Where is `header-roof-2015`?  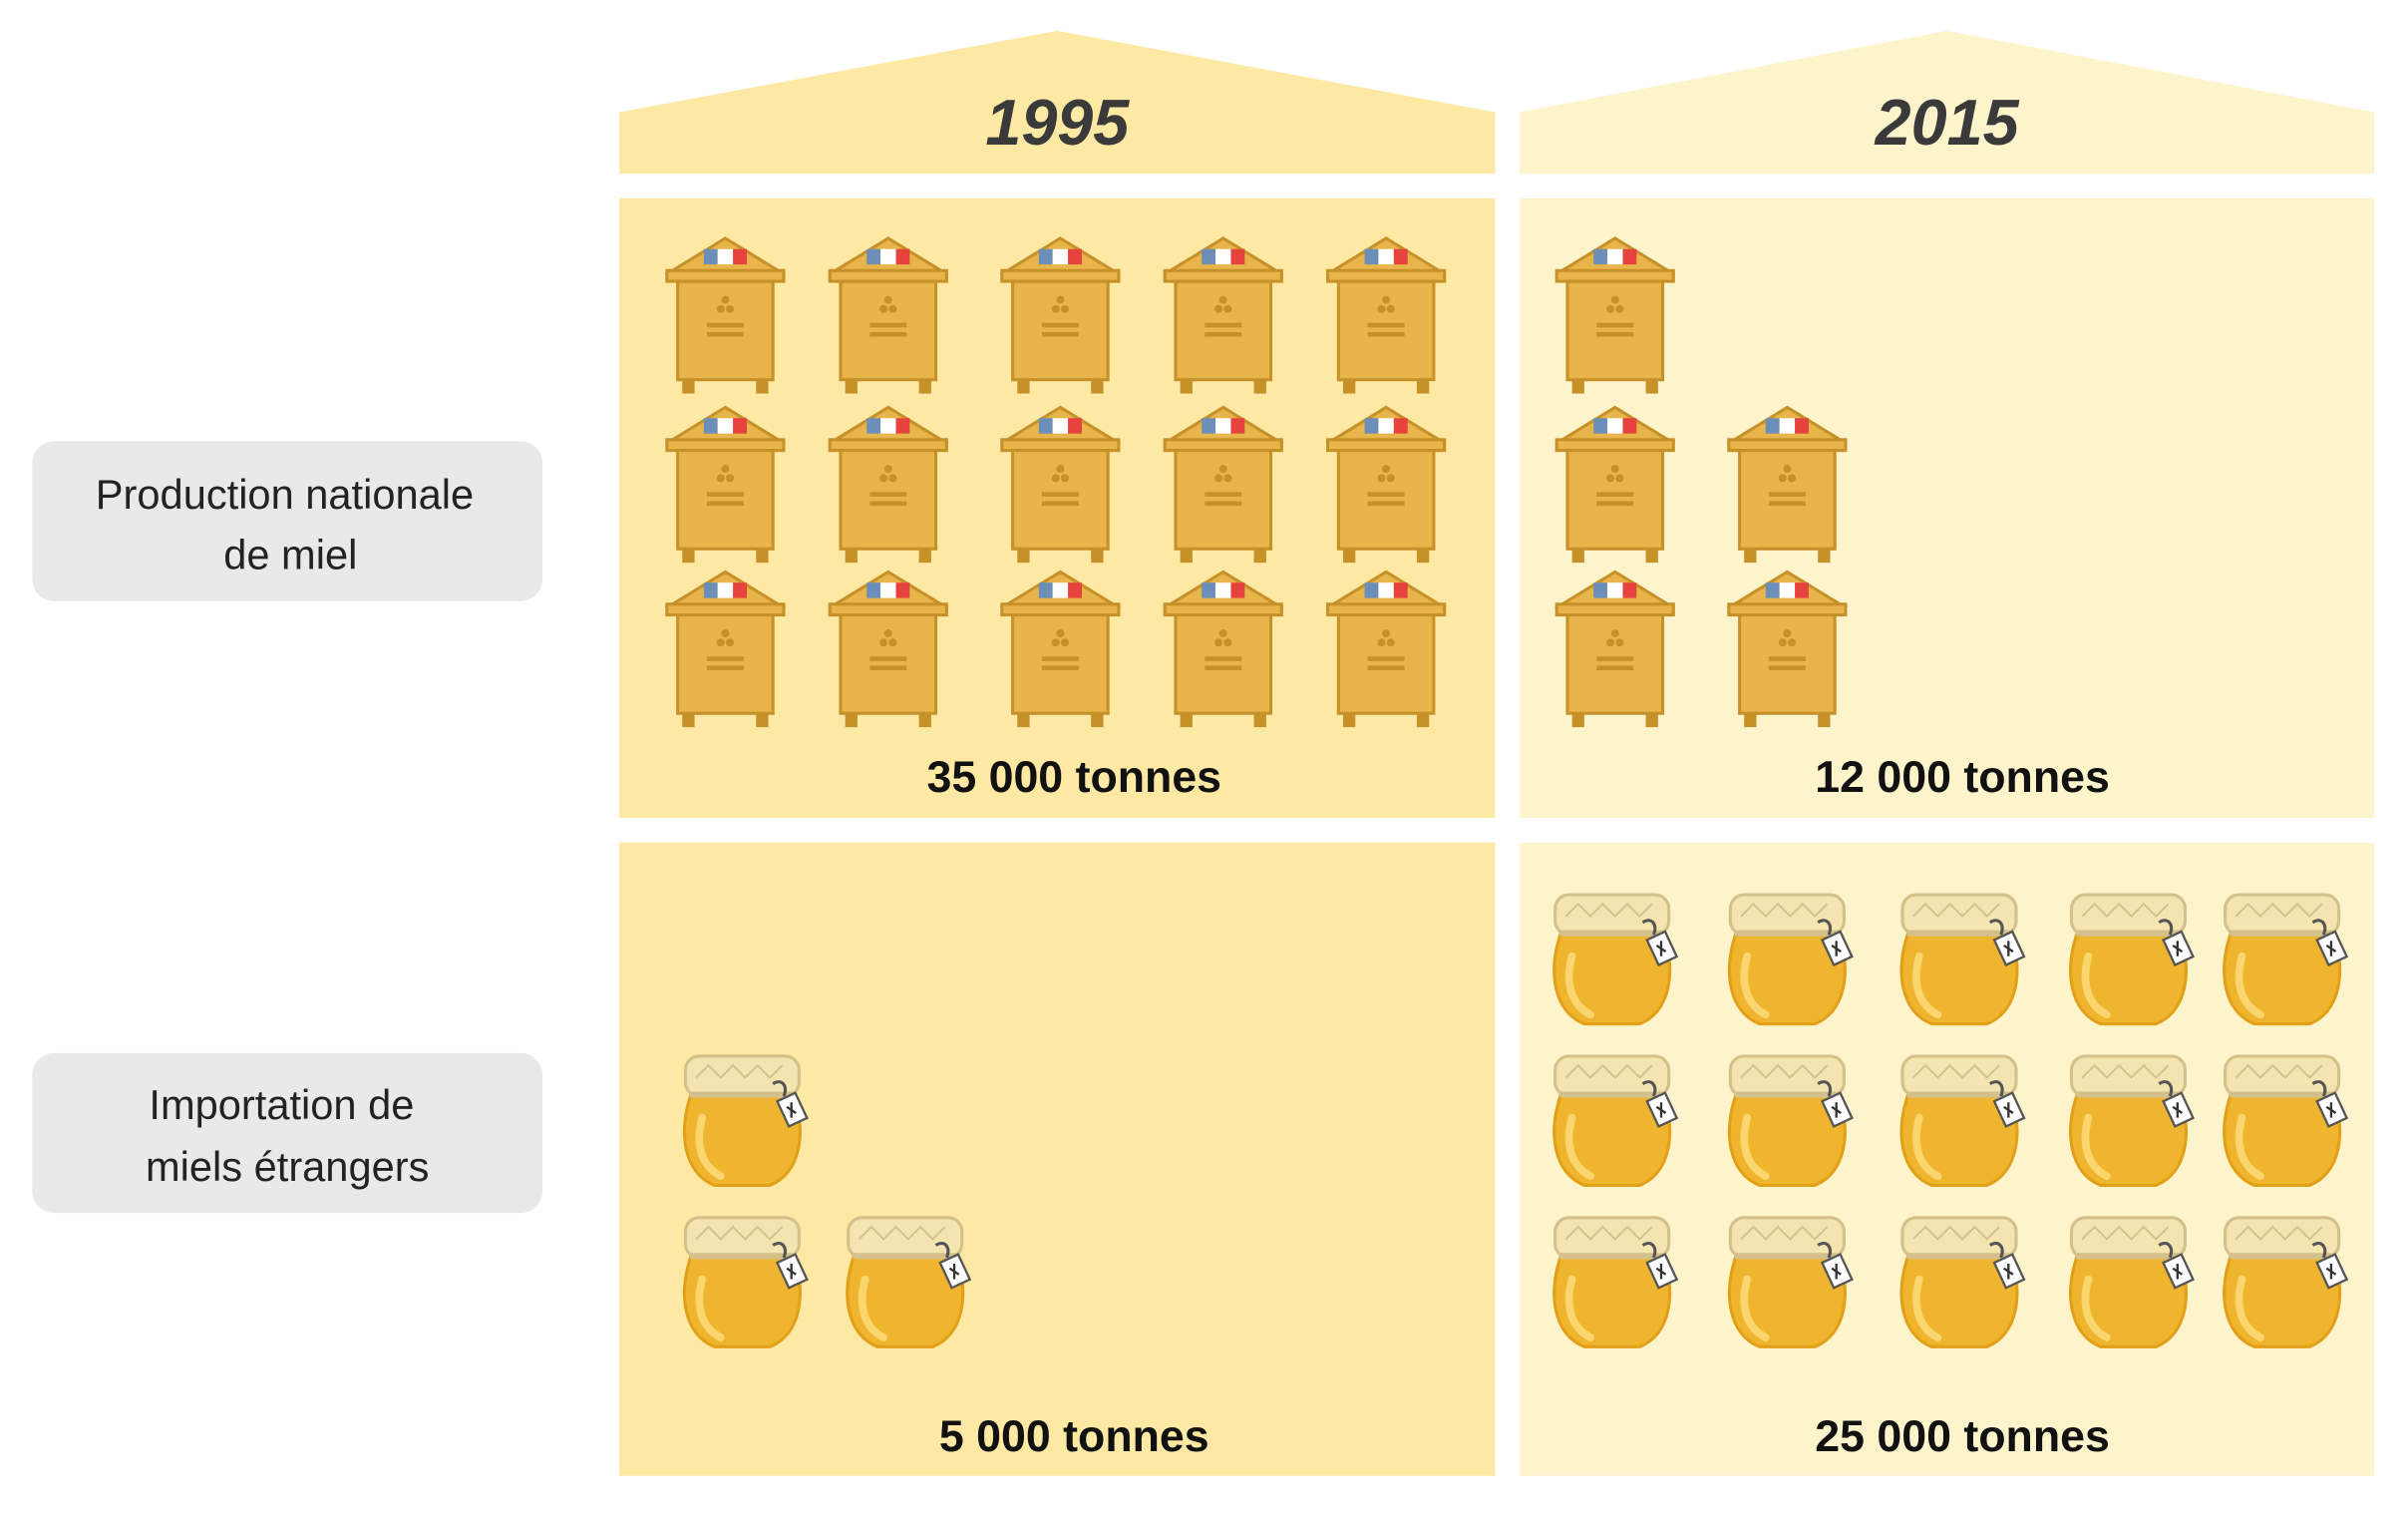 header-roof-2015 is located at coordinates (1947, 102).